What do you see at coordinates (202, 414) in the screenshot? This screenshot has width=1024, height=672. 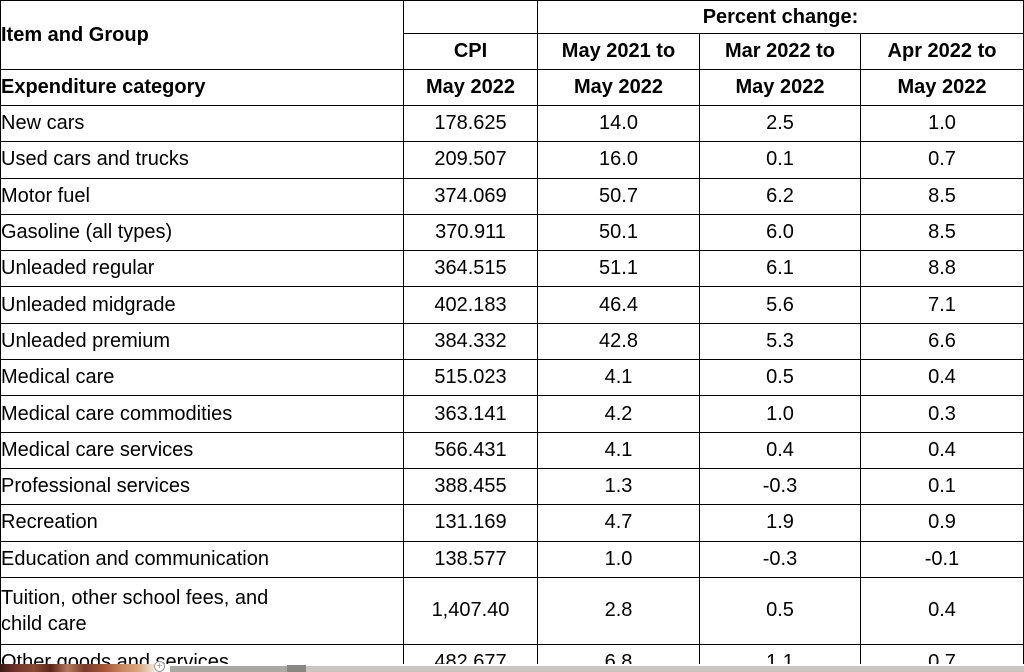 I see `row-label: Medical care commodities` at bounding box center [202, 414].